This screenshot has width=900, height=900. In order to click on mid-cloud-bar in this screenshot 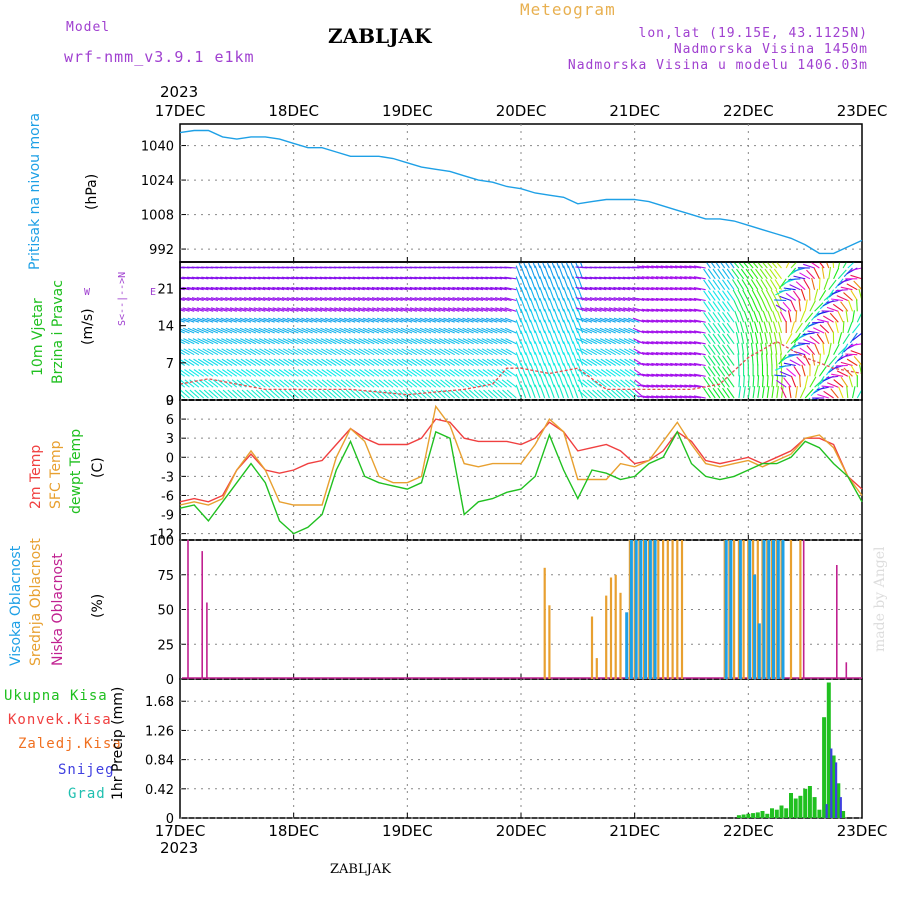, I will do `click(743, 609)`.